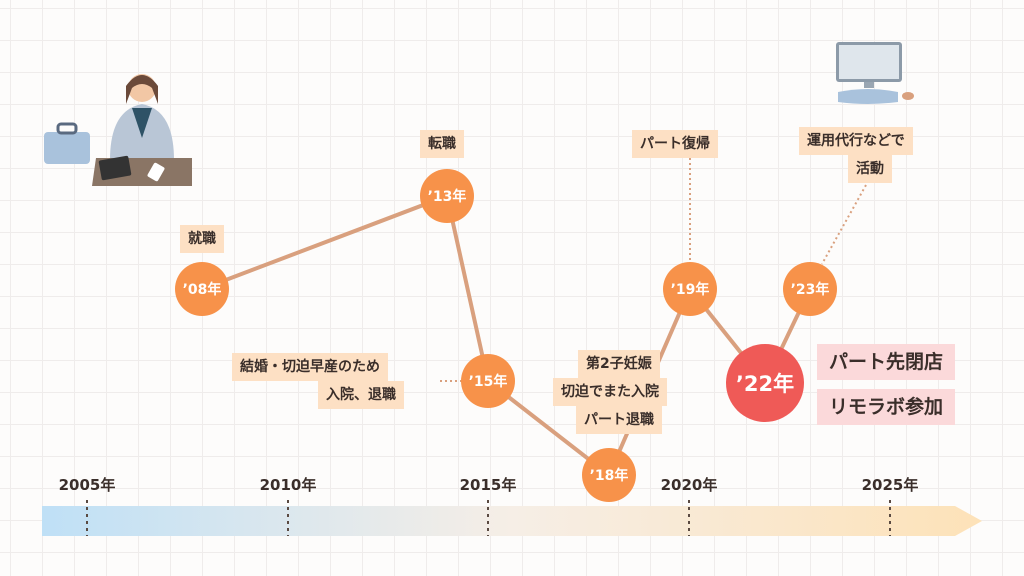 The width and height of the screenshot is (1024, 576). I want to click on axis-year-2025: 2025年, so click(890, 485).